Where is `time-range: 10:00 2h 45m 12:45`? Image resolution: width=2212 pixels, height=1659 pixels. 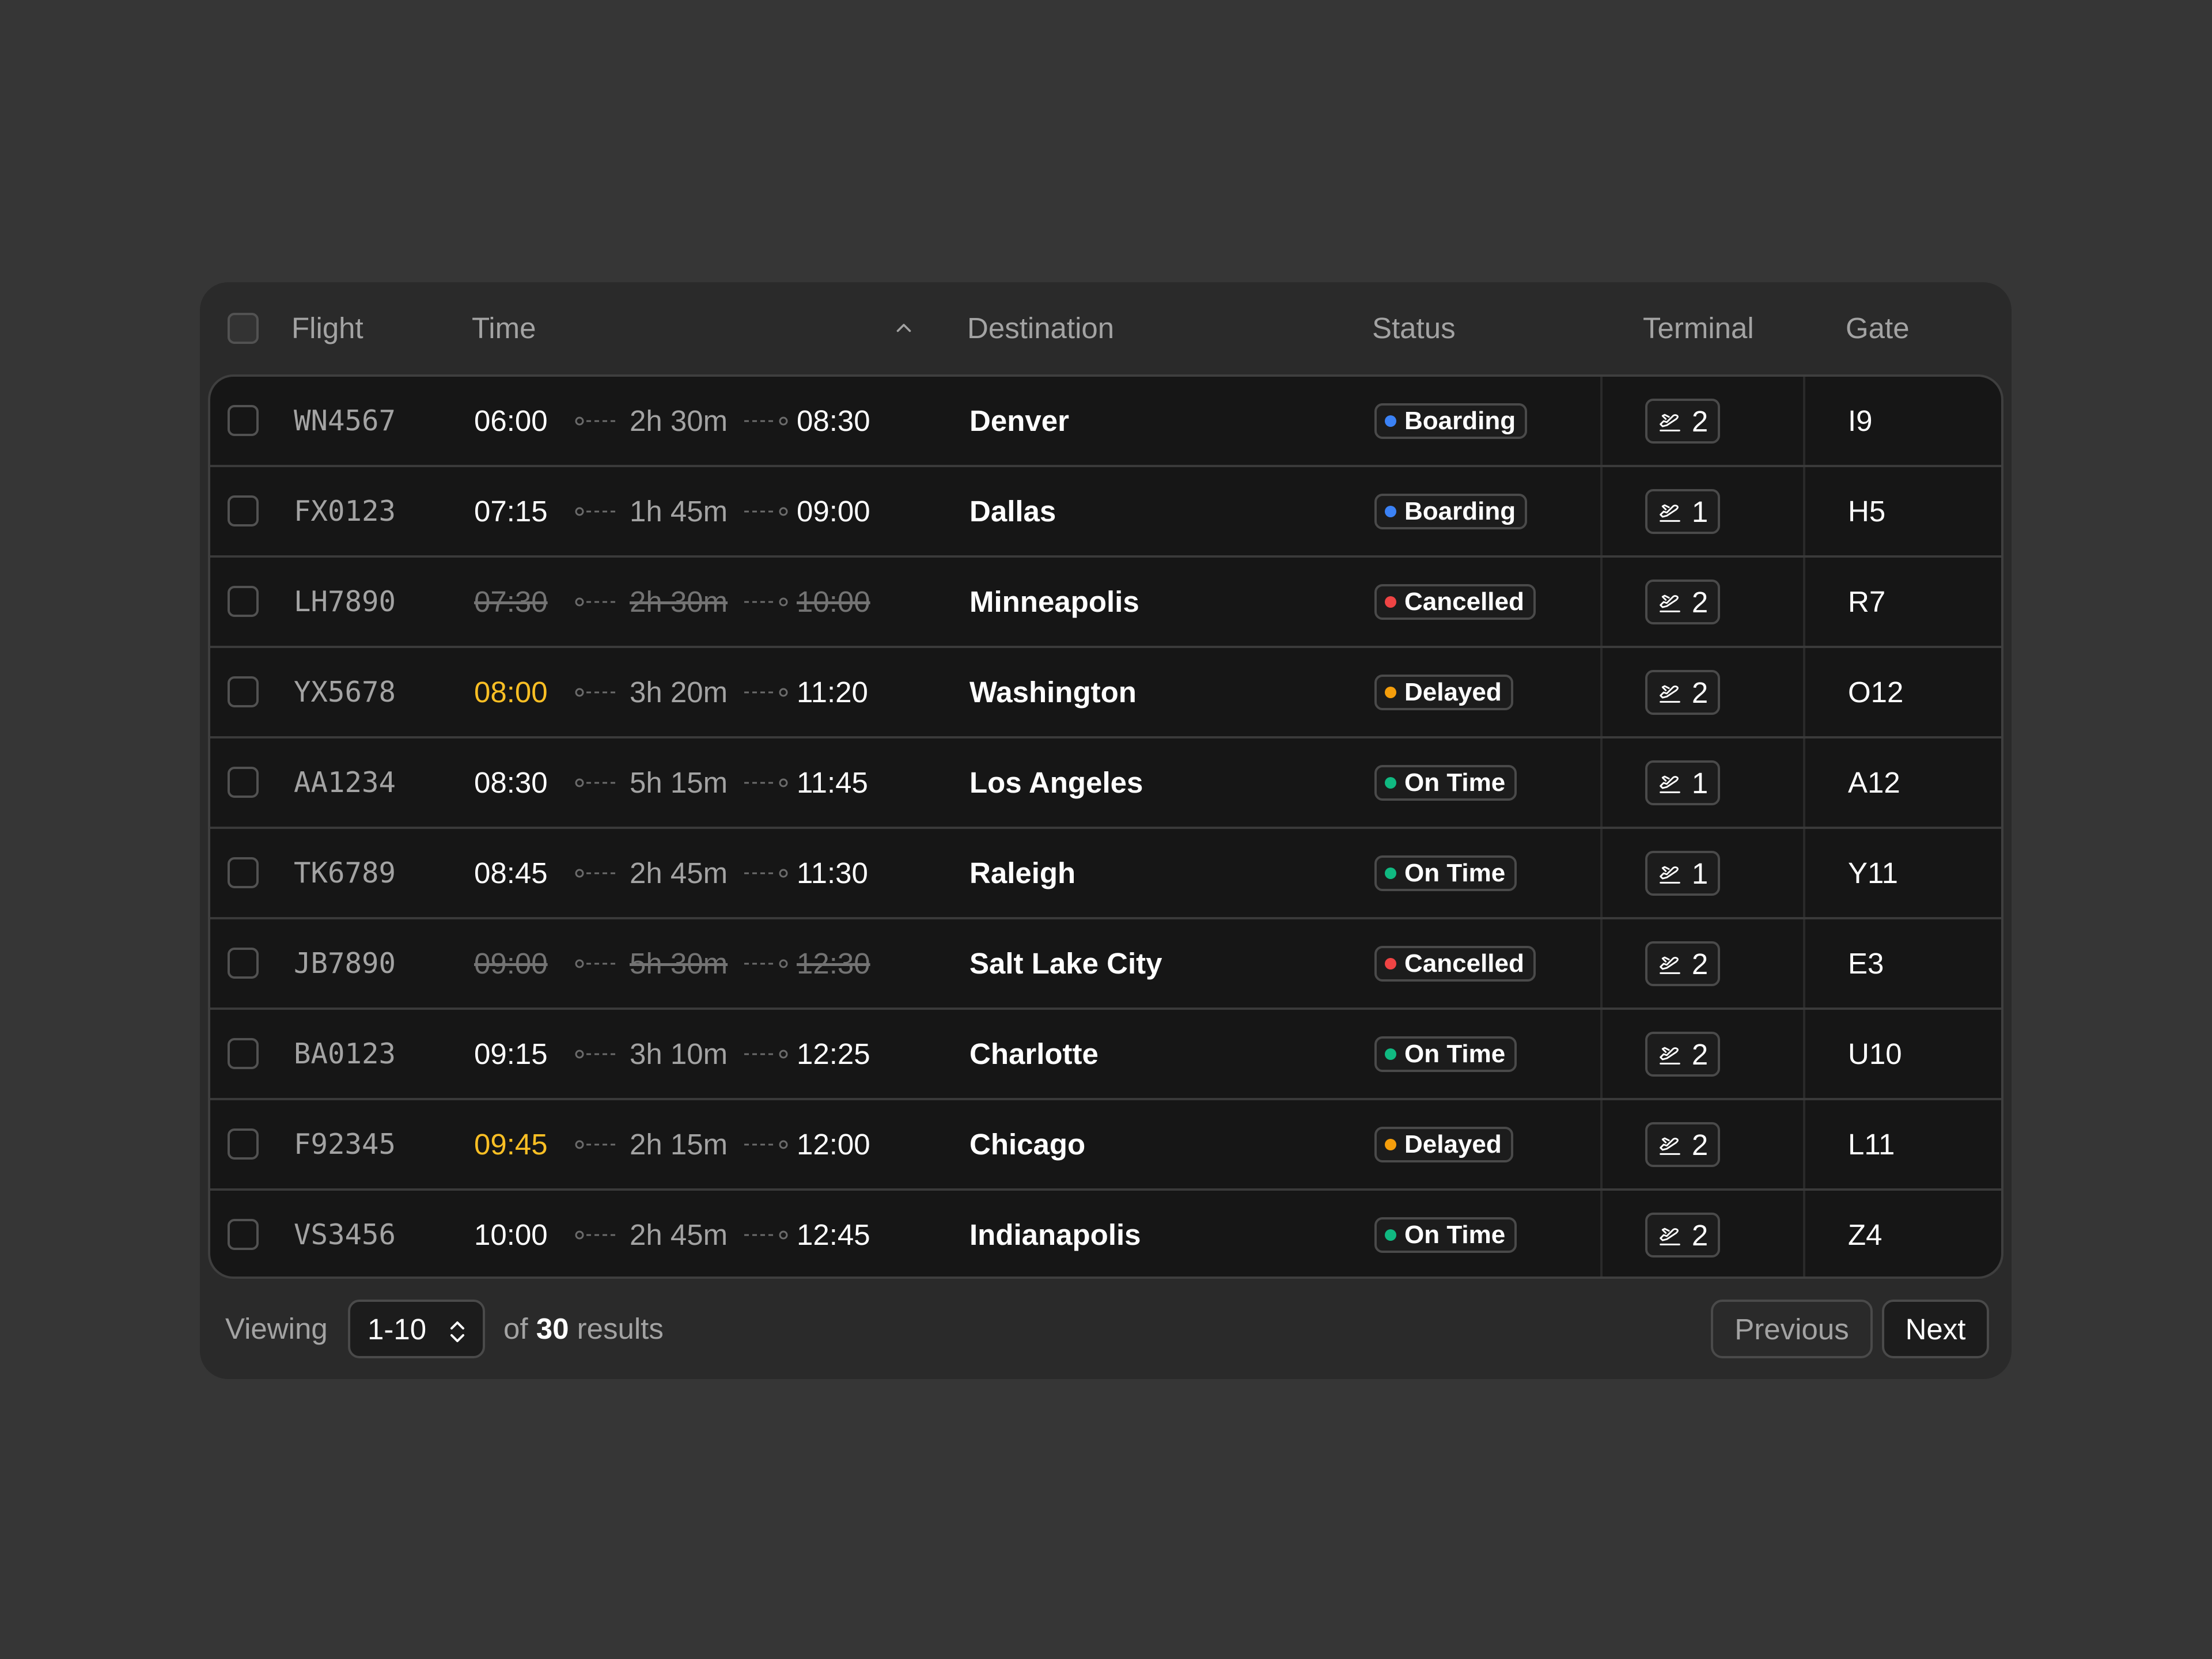 time-range: 10:00 2h 45m 12:45 is located at coordinates (672, 1234).